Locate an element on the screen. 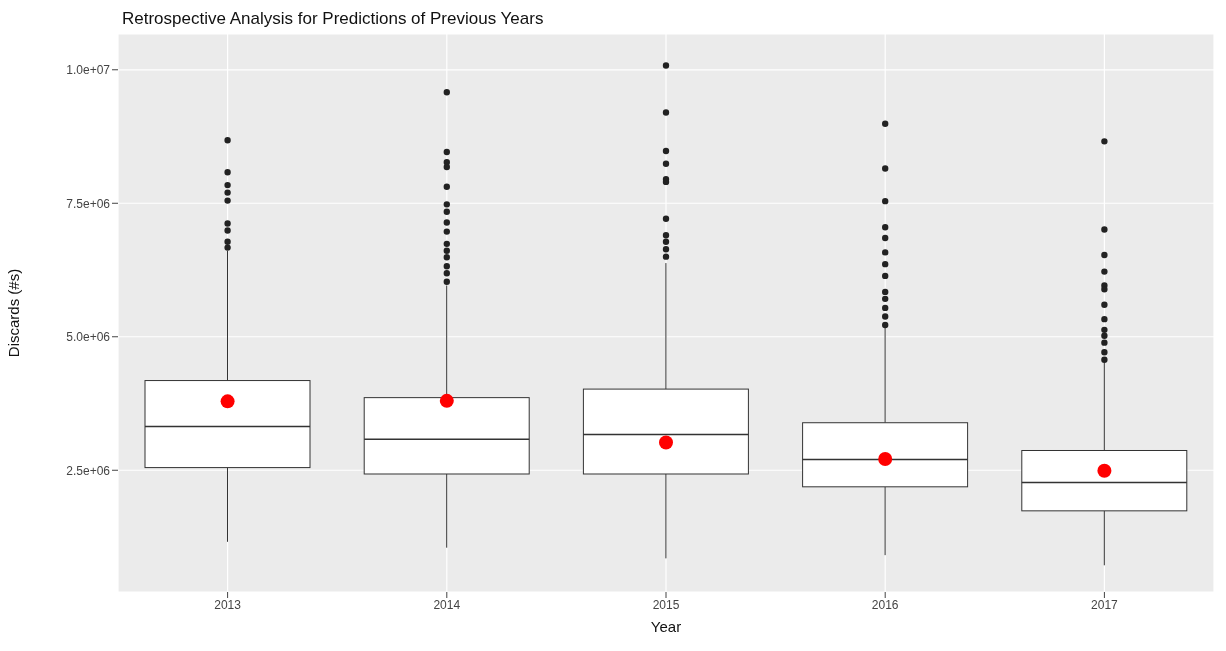 The image size is (1226, 651). x-axis-title: Year is located at coordinates (666, 626).